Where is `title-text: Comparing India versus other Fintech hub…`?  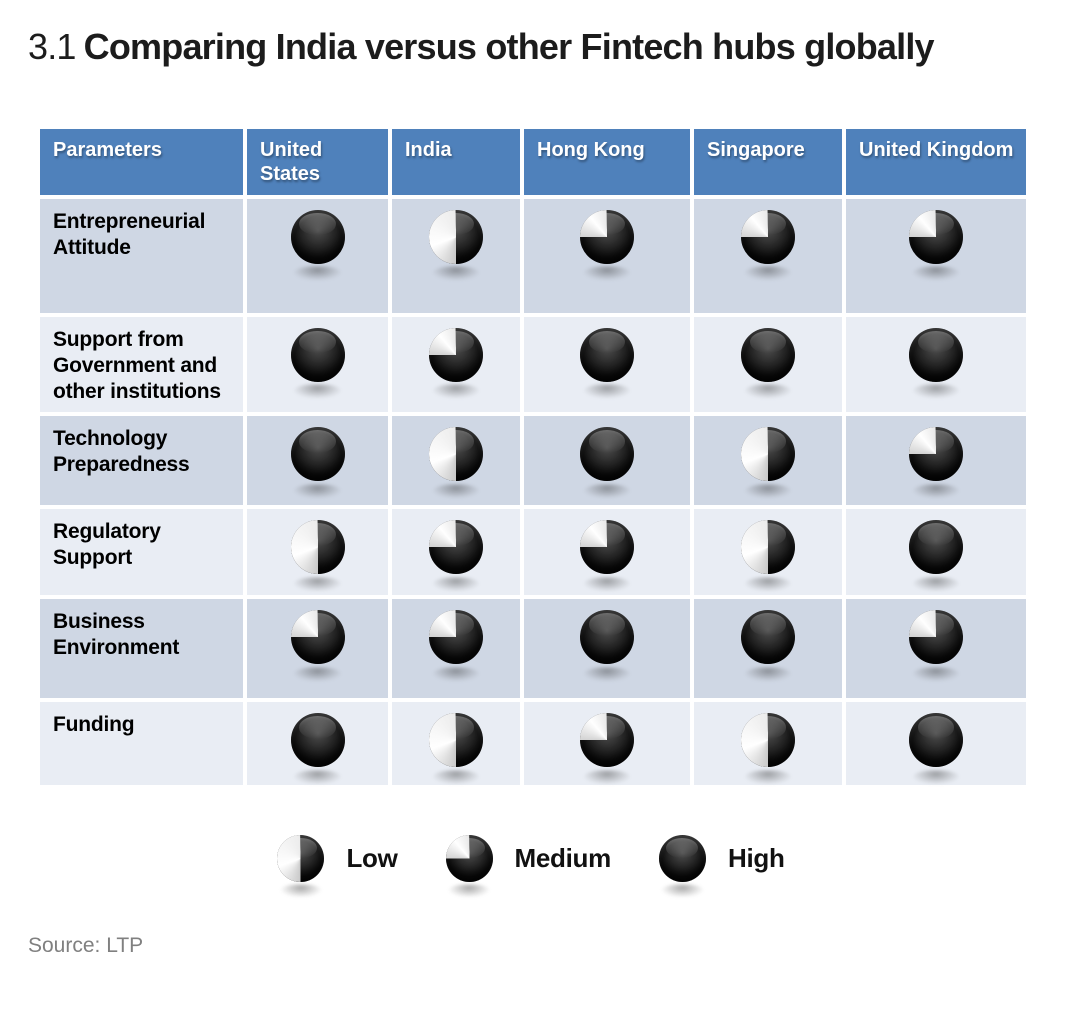
title-text: Comparing India versus other Fintech hub… is located at coordinates (509, 46).